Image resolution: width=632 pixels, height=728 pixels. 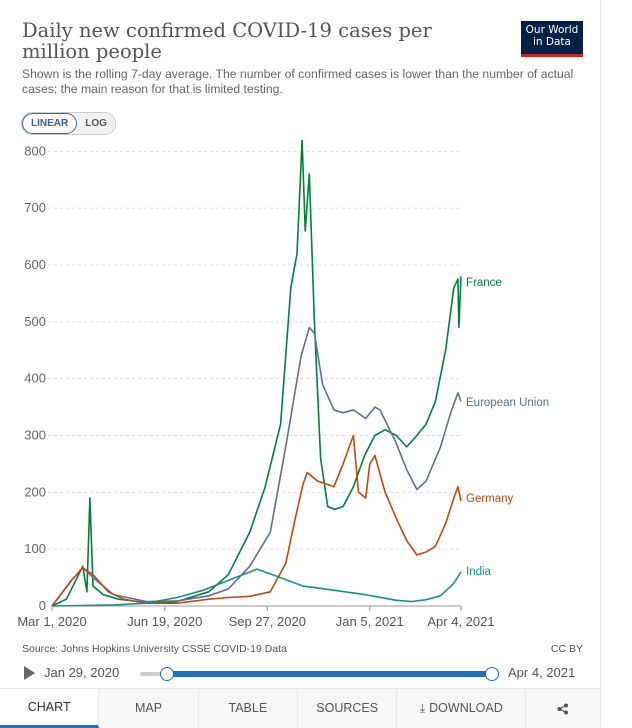 I want to click on y-tick-label: 0, so click(x=42, y=605).